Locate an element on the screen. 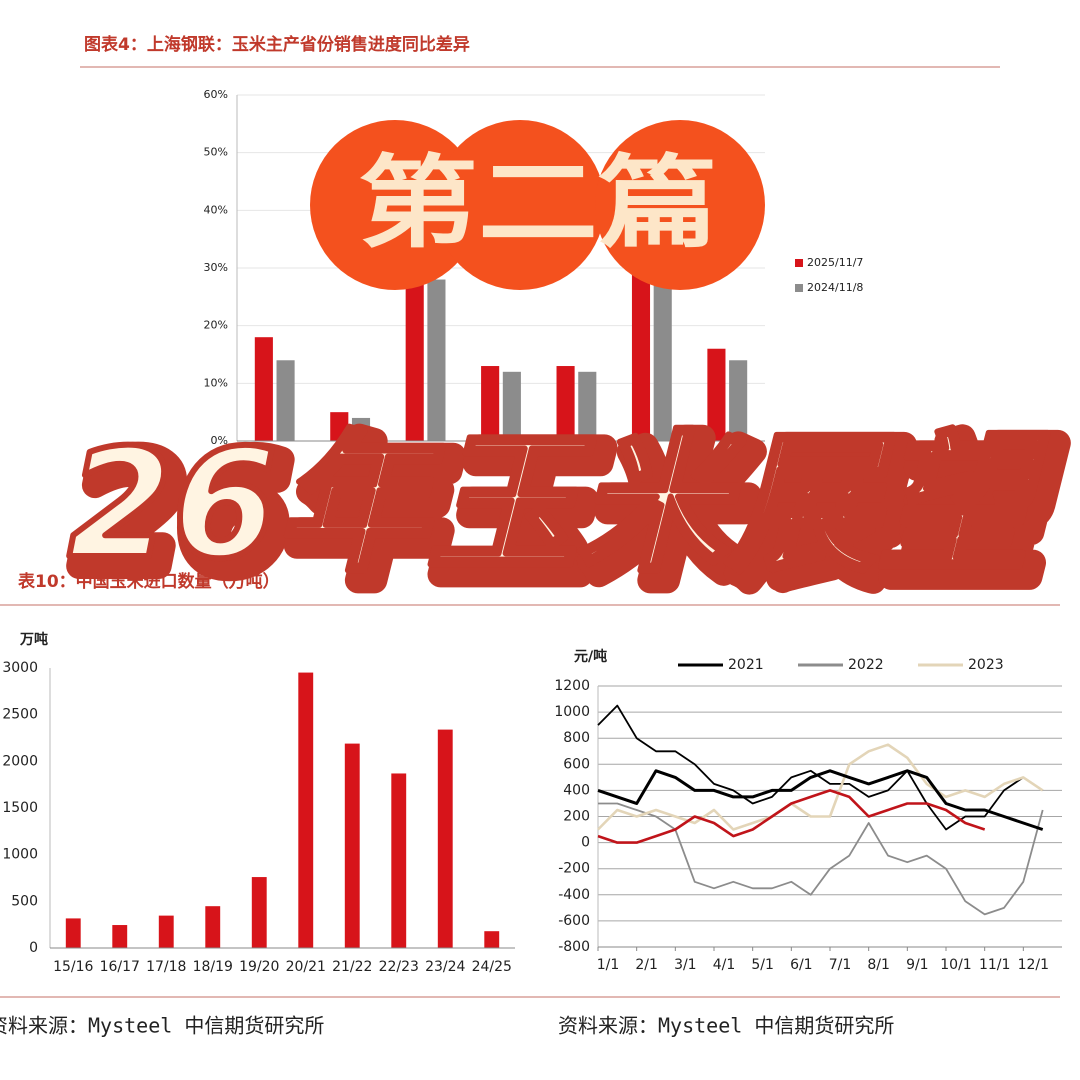 The width and height of the screenshot is (1080, 1080). y-tick-label: 10% is located at coordinates (216, 382).